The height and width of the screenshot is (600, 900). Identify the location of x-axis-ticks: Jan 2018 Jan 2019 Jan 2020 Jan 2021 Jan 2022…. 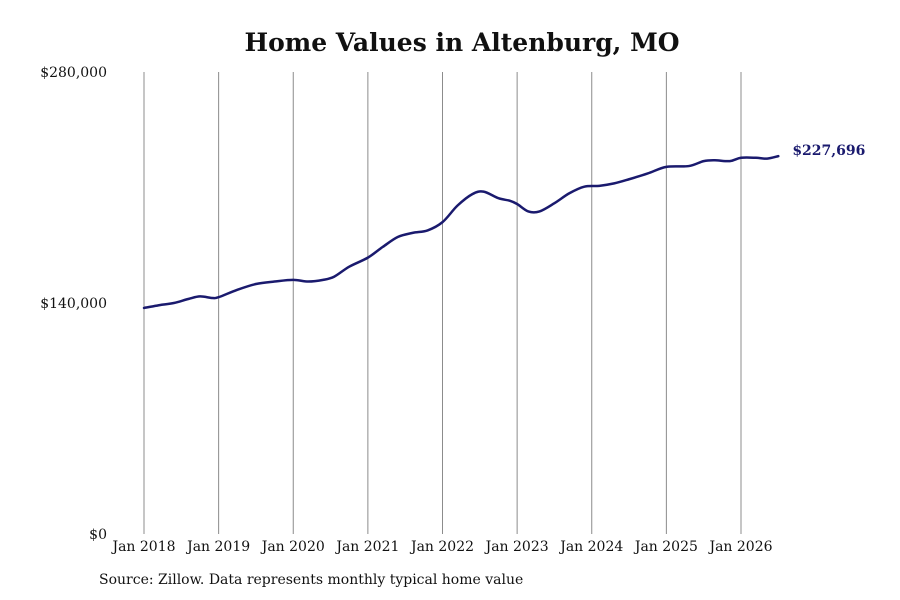
(441, 547).